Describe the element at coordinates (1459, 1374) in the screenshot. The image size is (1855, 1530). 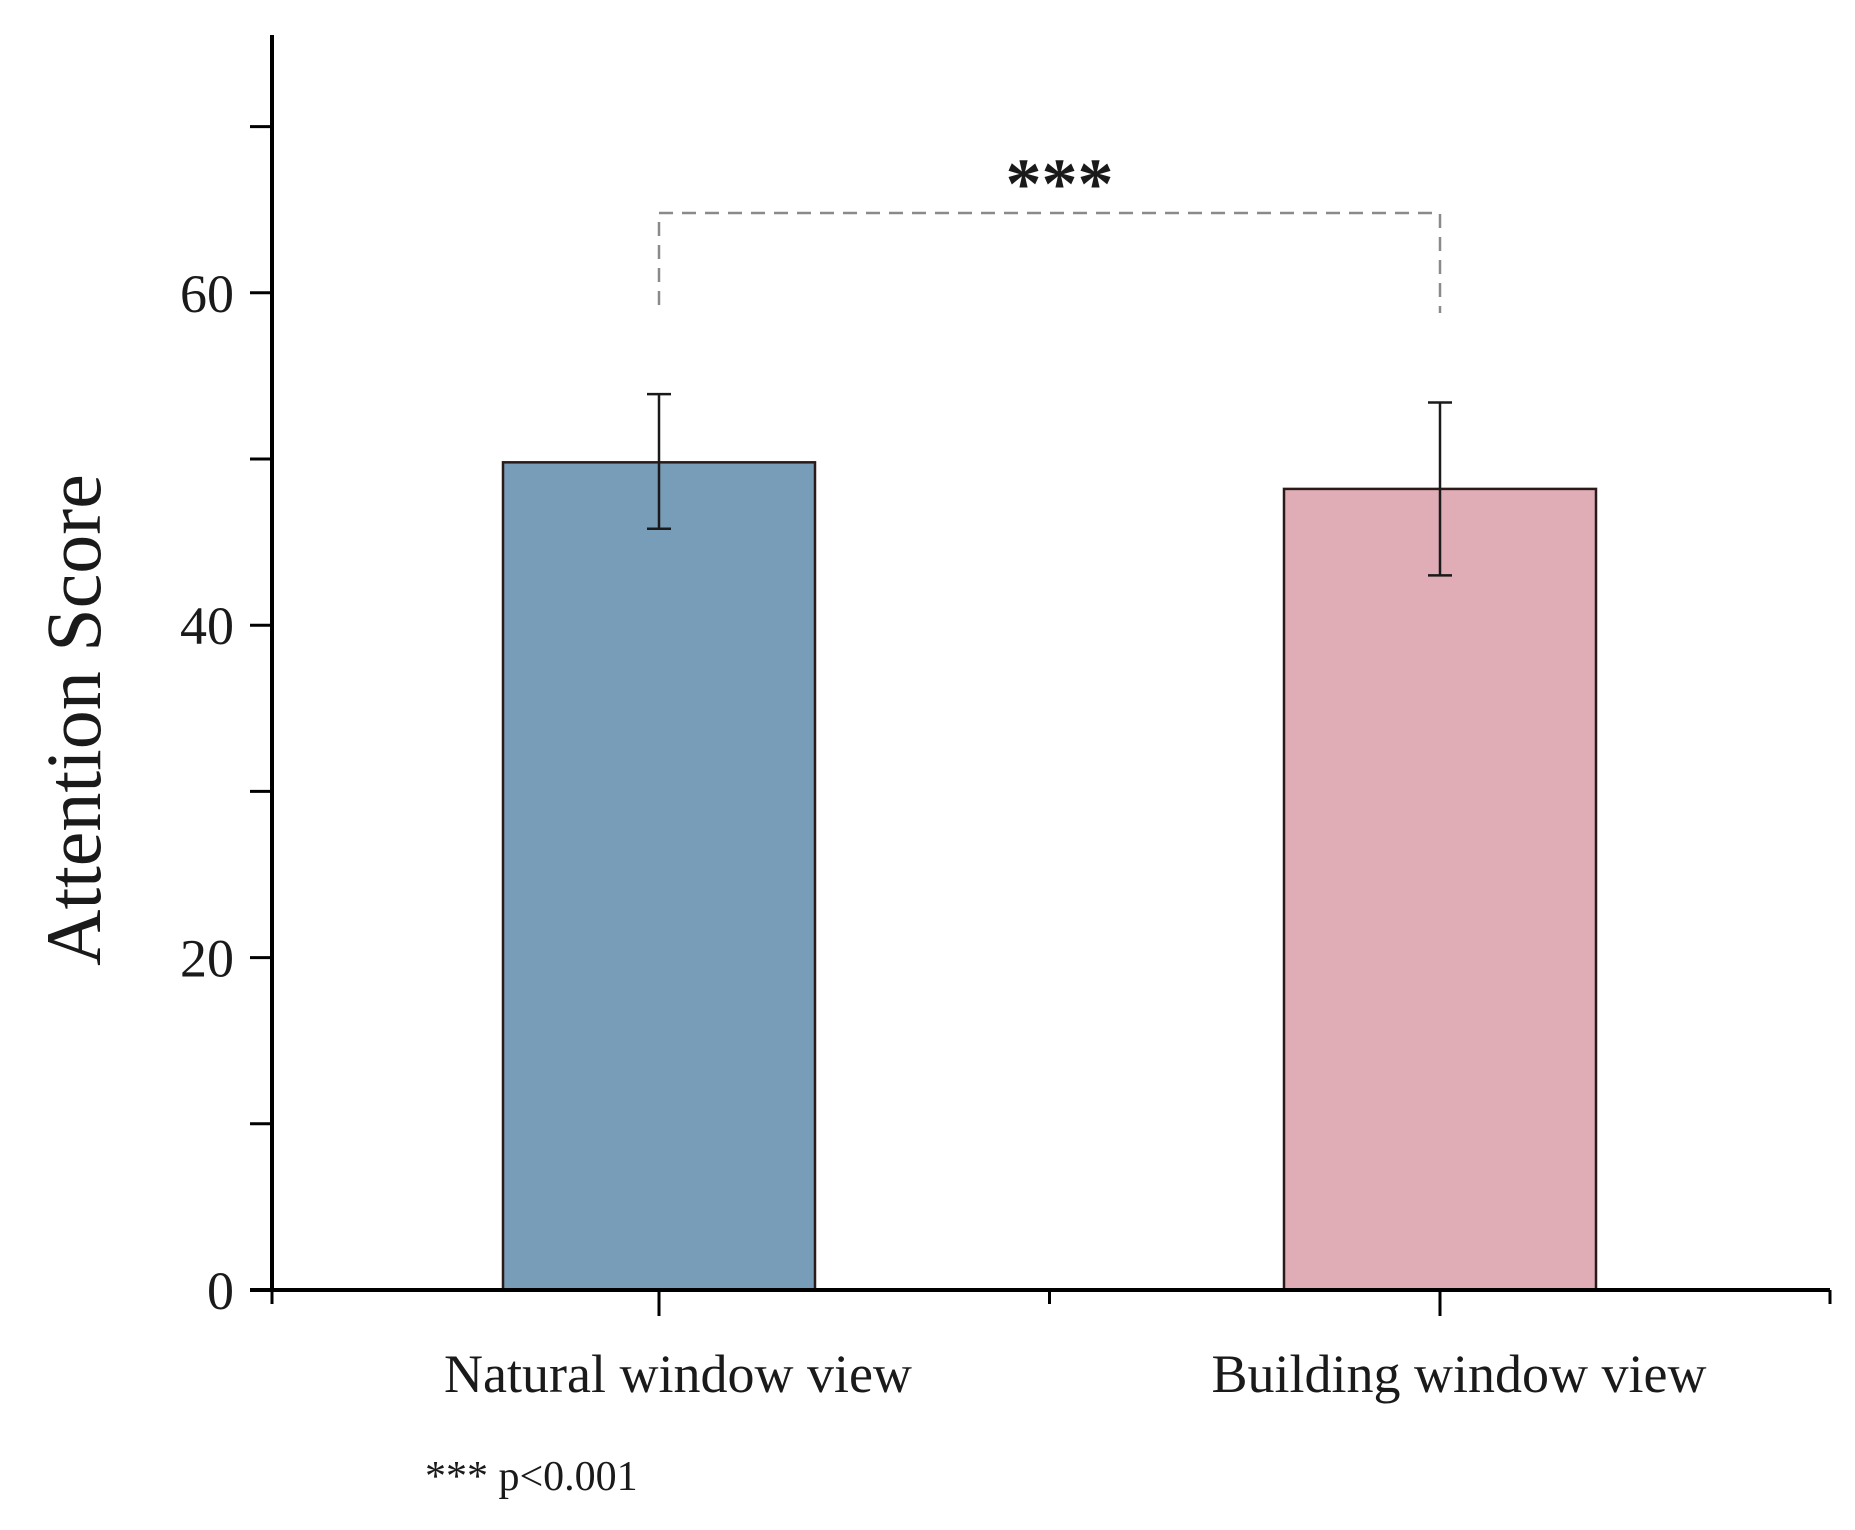
I see `x-category-label-1: Building window view` at that location.